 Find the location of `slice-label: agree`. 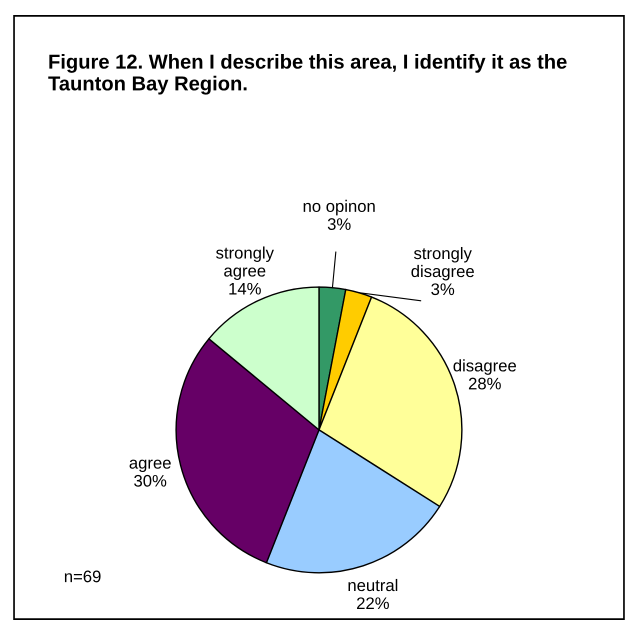

slice-label: agree is located at coordinates (150, 466).